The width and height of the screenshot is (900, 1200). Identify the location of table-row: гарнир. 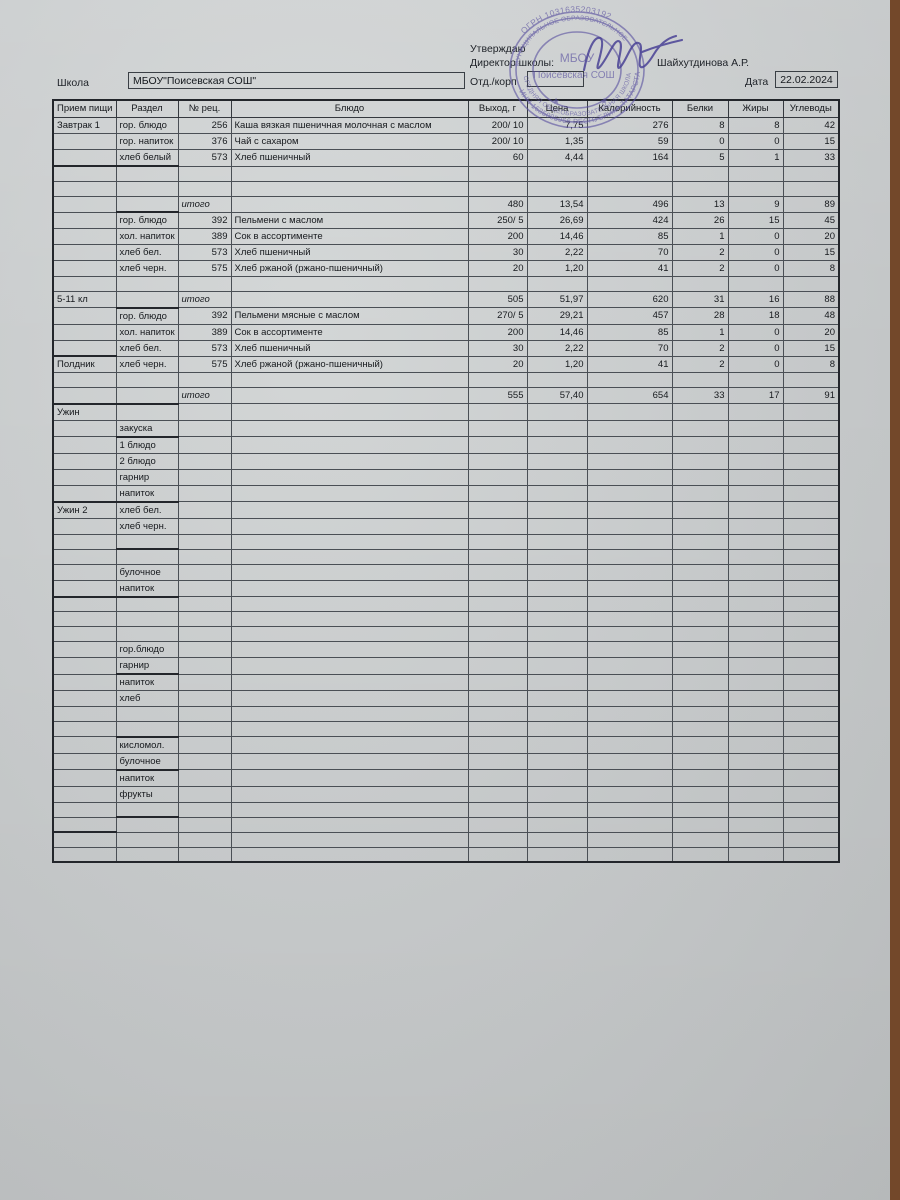
(446, 666).